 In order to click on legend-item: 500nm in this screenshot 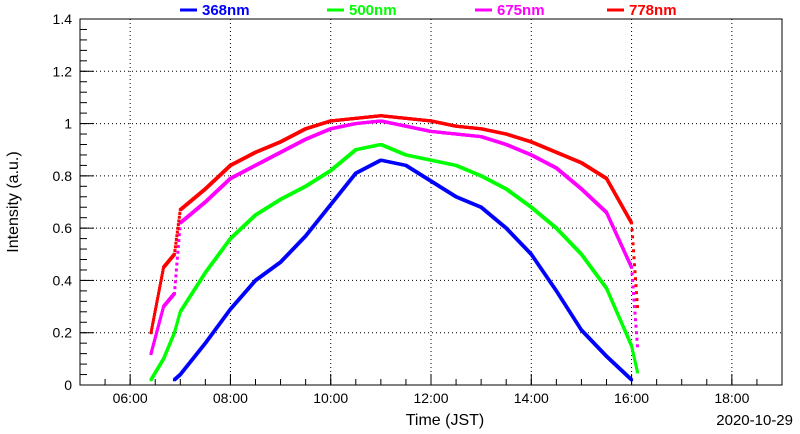, I will do `click(362, 10)`.